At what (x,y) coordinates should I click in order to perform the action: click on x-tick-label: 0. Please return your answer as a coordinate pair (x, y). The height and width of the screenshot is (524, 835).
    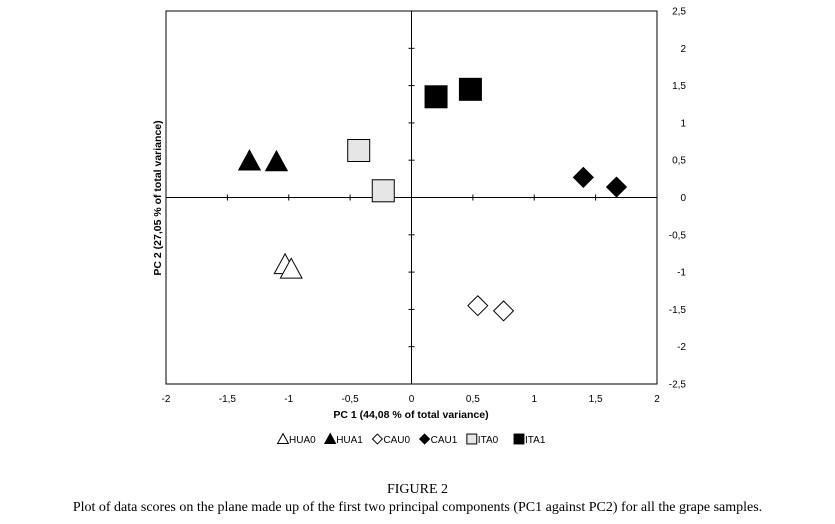
    Looking at the image, I should click on (412, 399).